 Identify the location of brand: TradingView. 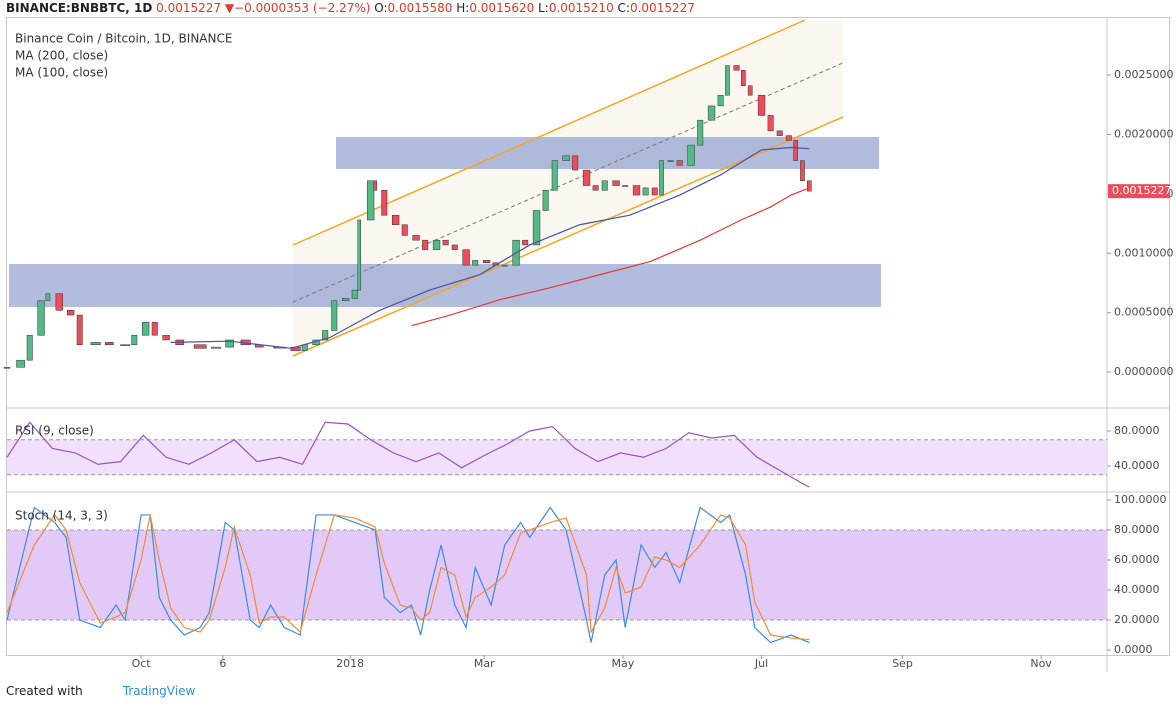
(159, 691).